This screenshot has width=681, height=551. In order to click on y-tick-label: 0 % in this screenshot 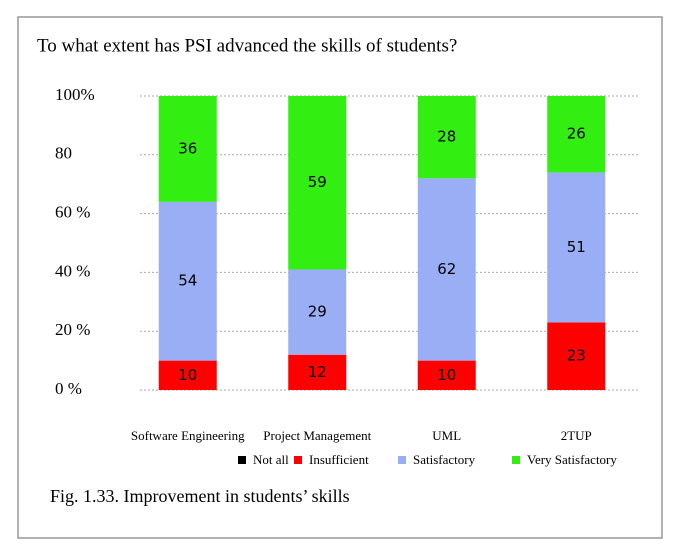, I will do `click(68, 388)`.